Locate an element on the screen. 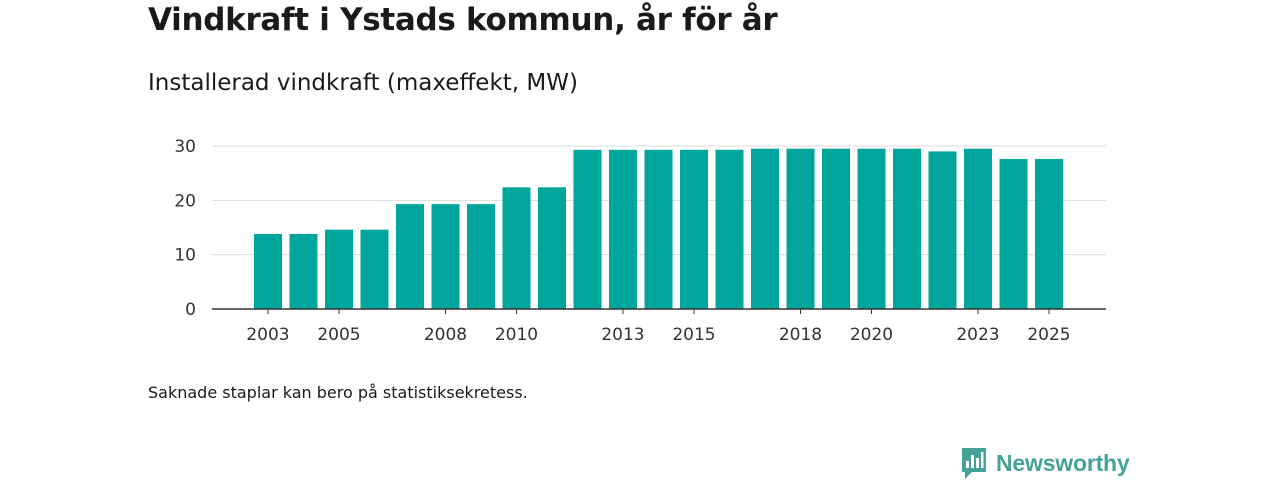 The height and width of the screenshot is (480, 1280). bar-2007 is located at coordinates (410, 256).